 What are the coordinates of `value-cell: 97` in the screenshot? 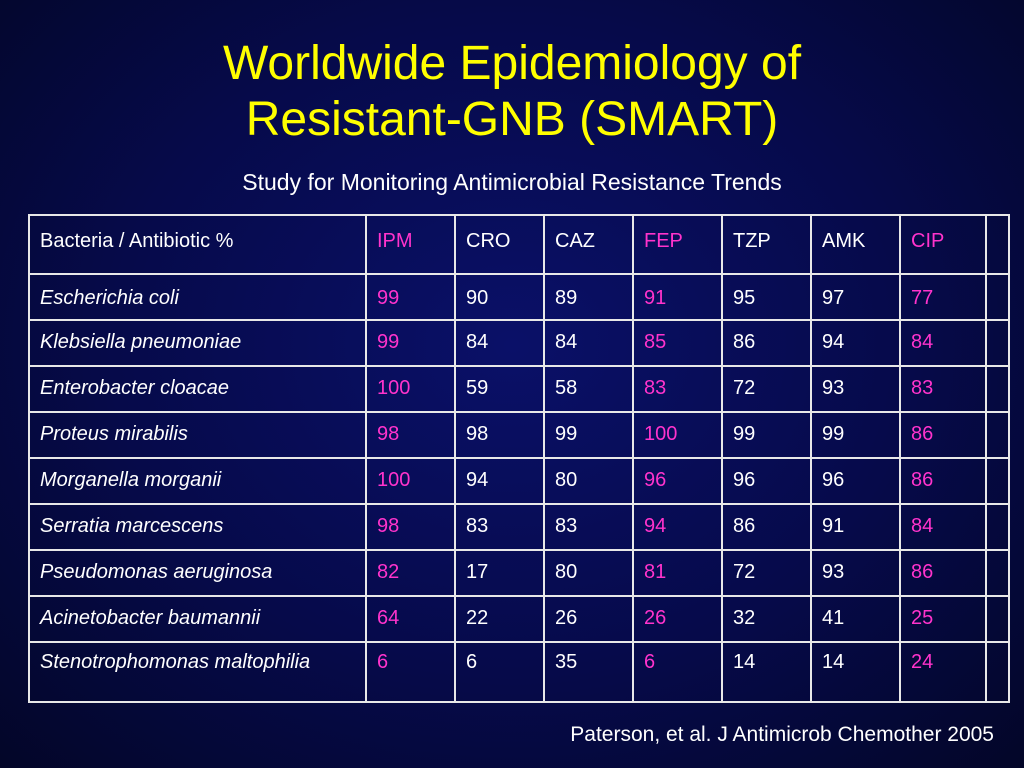 It's located at (855, 297).